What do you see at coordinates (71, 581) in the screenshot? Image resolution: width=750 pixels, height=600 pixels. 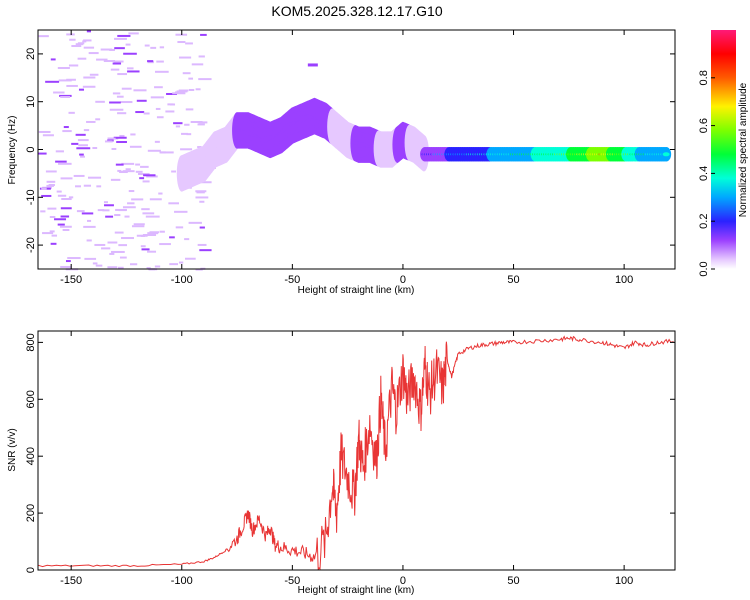 I see `x-tick-label: -150` at bounding box center [71, 581].